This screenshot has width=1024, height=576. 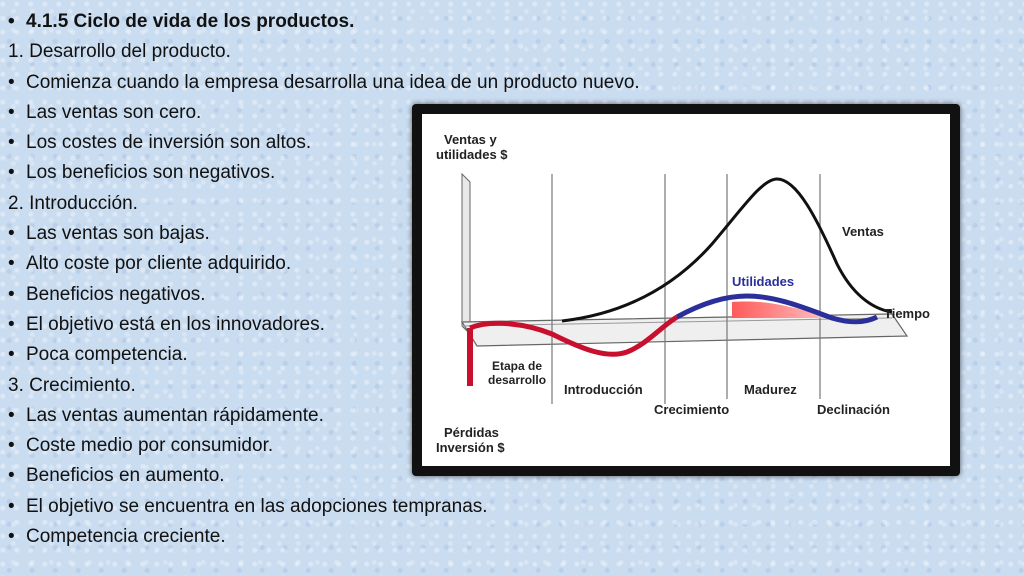 I want to click on bullet-item: • El objetivo está en los innovadores., so click(x=324, y=325).